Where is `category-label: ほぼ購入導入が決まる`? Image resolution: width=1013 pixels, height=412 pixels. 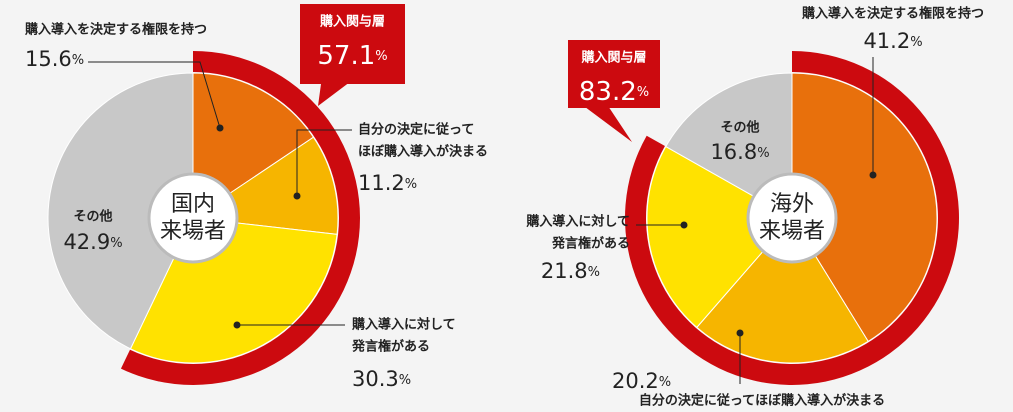
category-label: ほぼ購入導入が決まる is located at coordinates (423, 152).